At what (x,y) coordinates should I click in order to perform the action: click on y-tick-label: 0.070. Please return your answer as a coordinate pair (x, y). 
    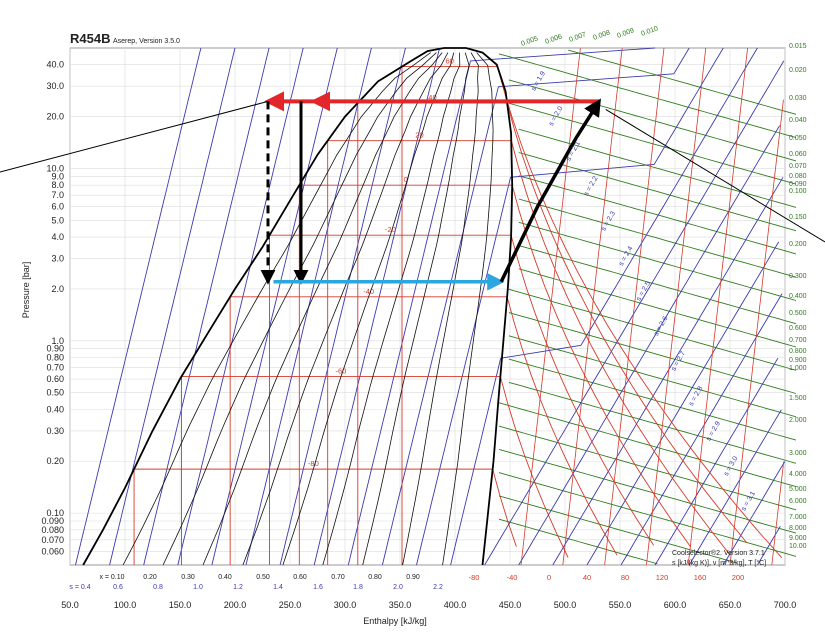
    Looking at the image, I should click on (52, 540).